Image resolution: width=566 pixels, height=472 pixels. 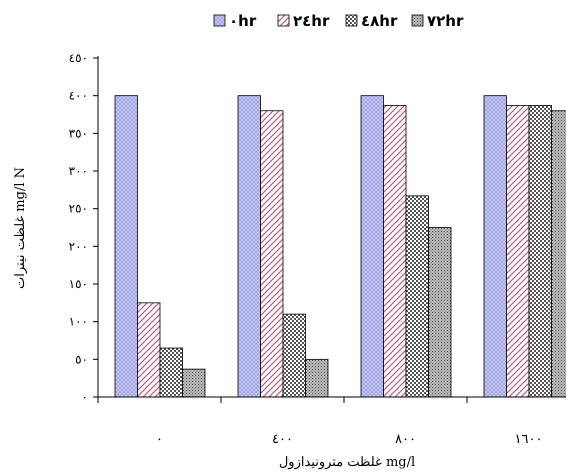 I want to click on y-tick-label: ٠, so click(x=85, y=397).